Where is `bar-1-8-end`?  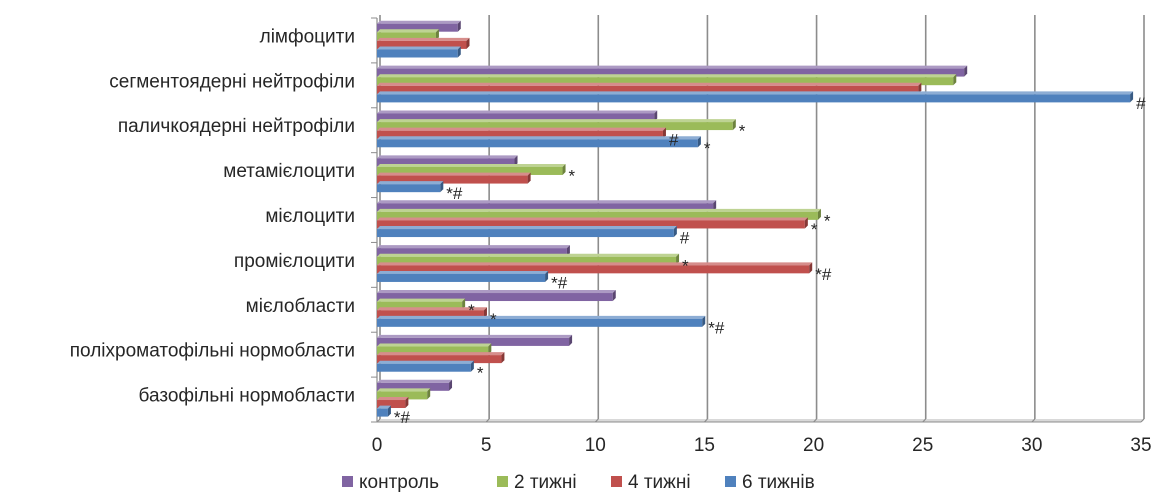 bar-1-8-end is located at coordinates (571, 340).